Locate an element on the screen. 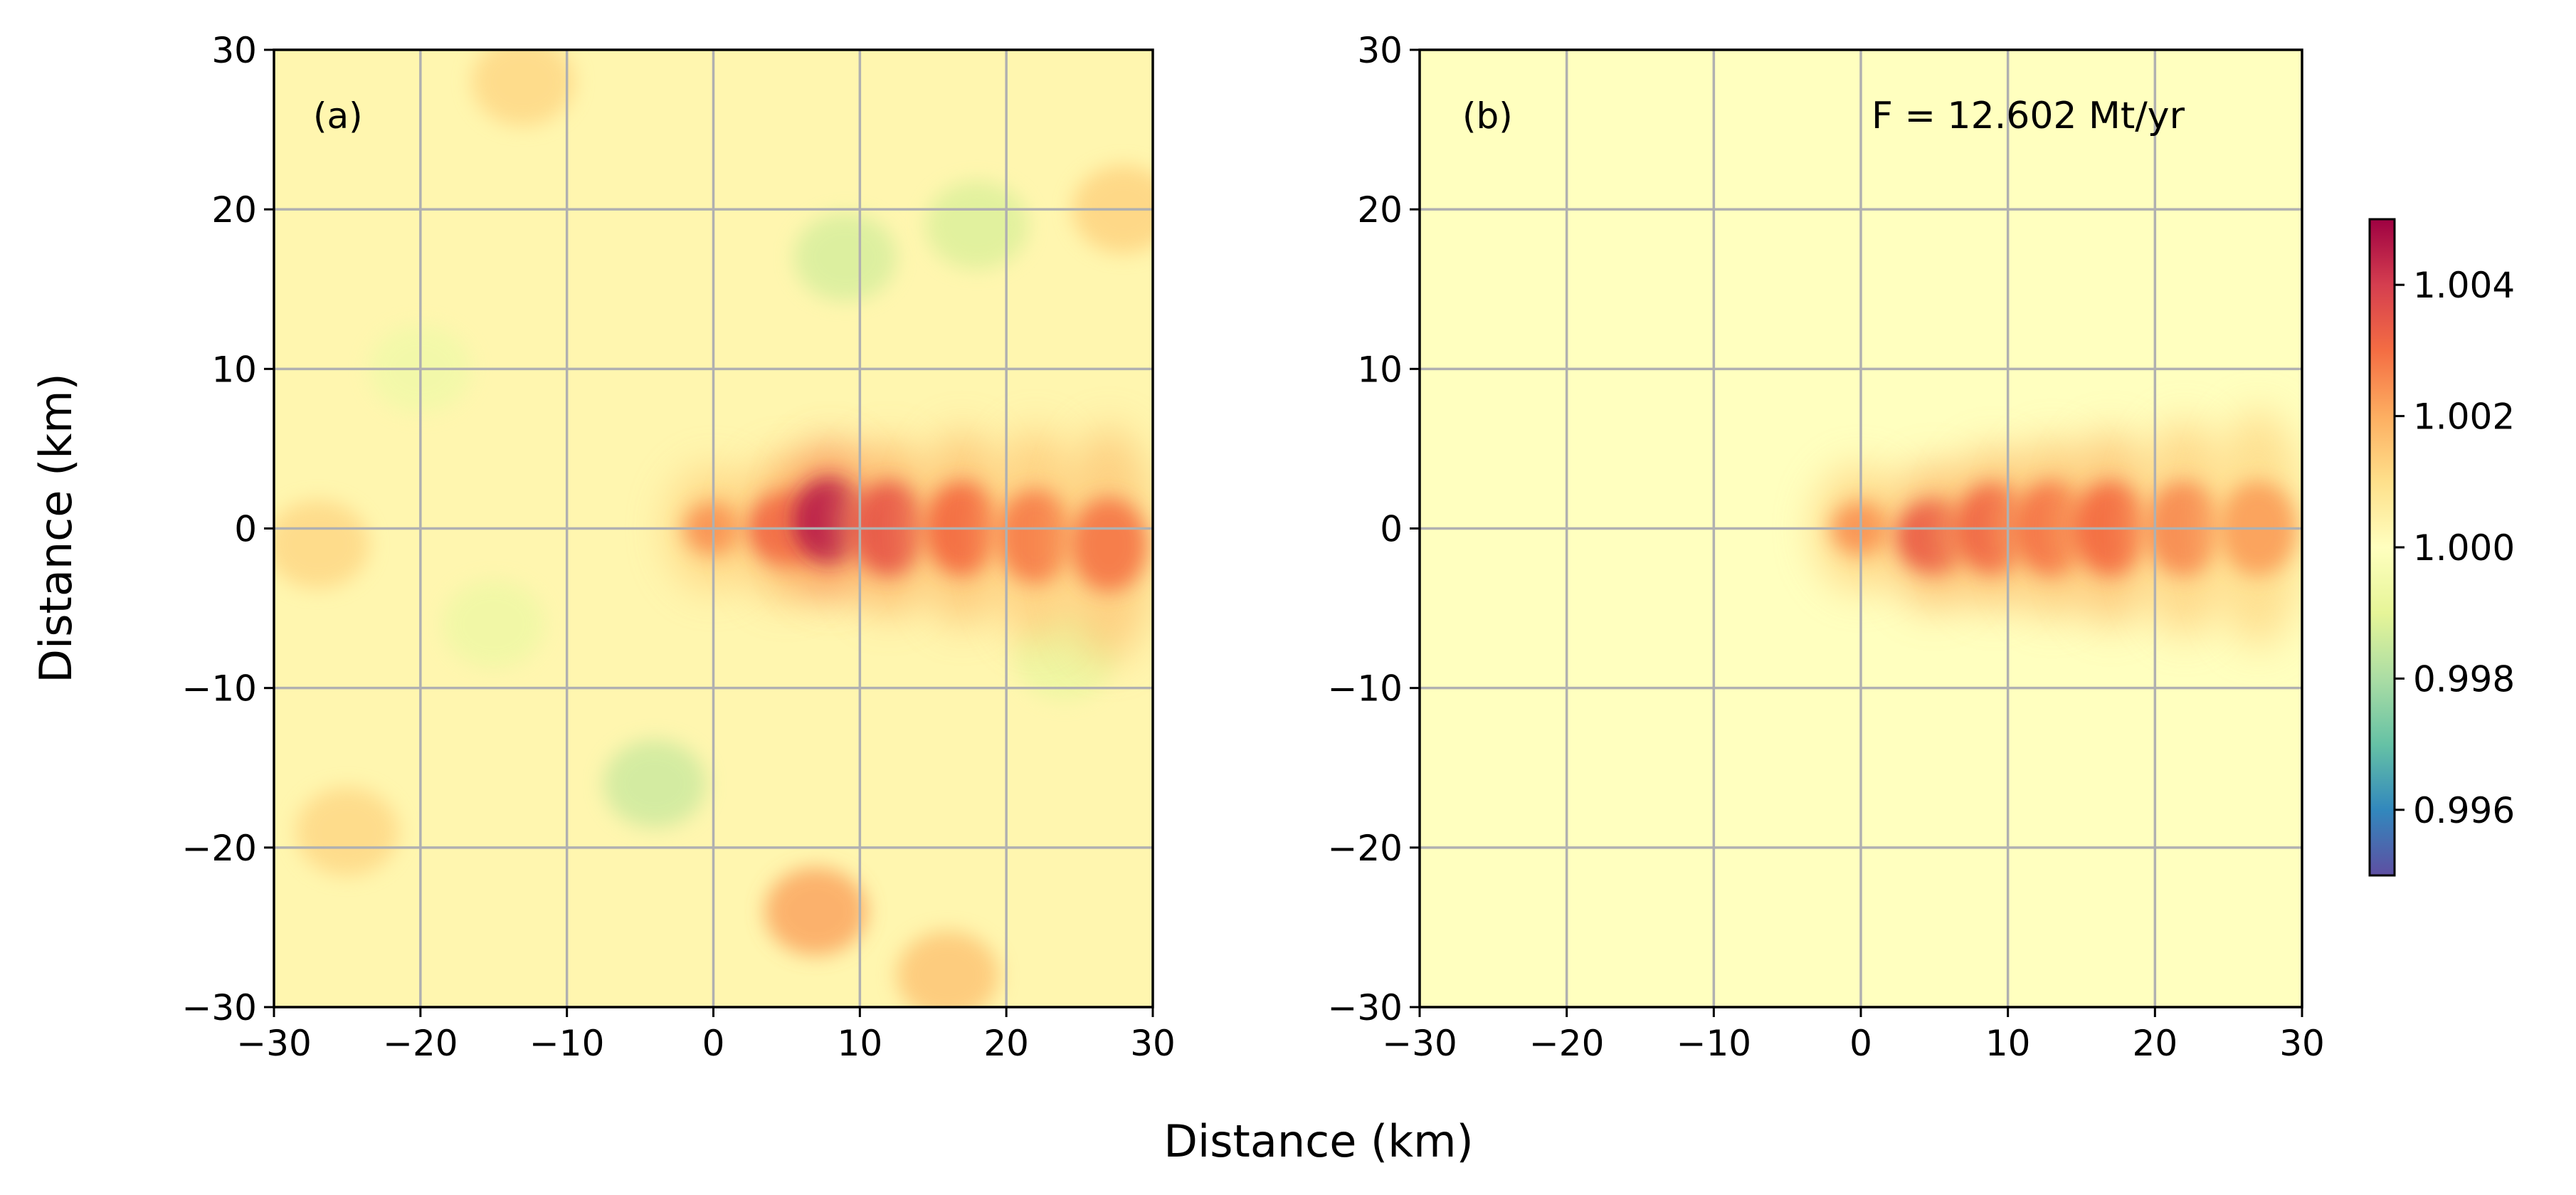  colorbar-tick-label: 0.996 is located at coordinates (2464, 810).